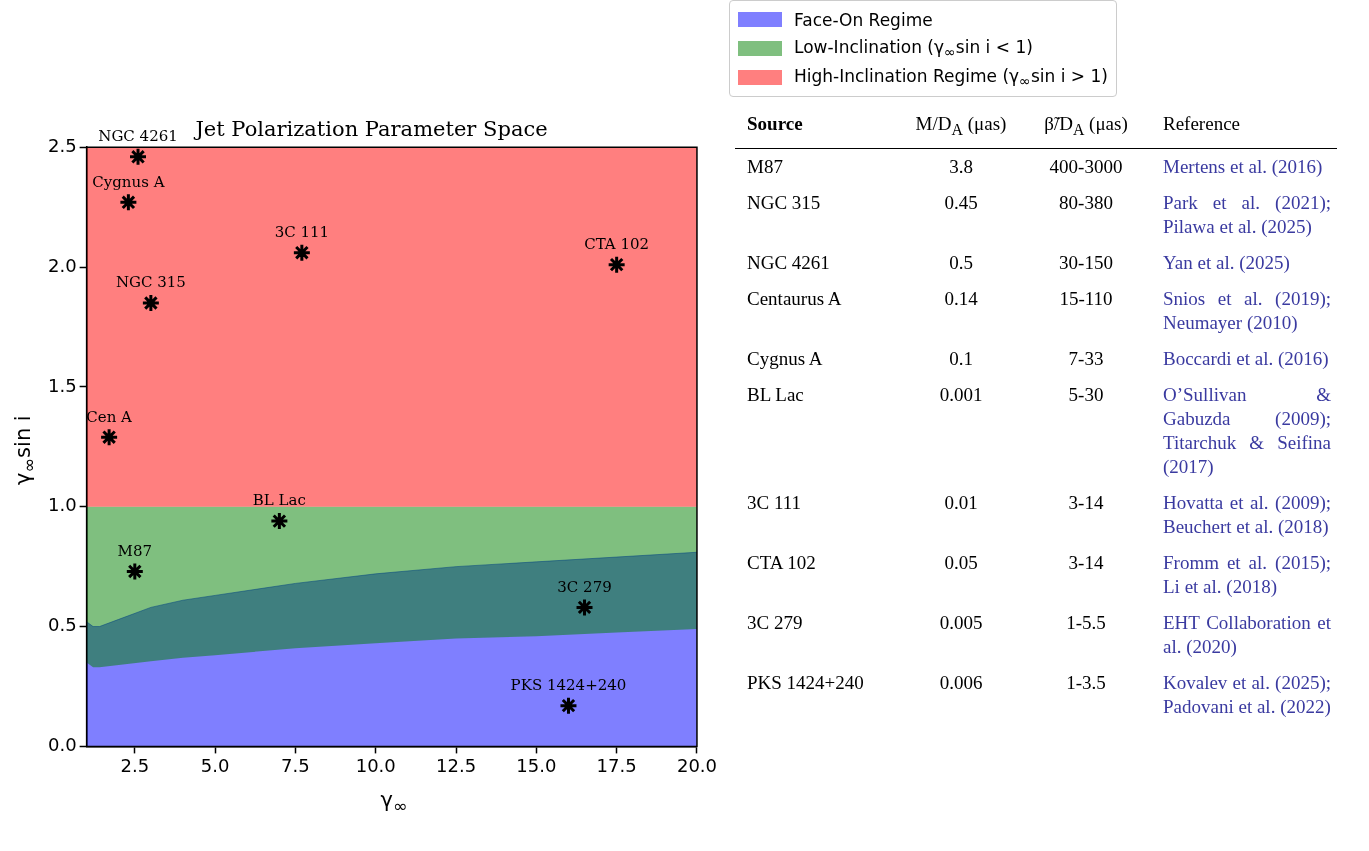  I want to click on annotation: 3C 279, so click(584, 586).